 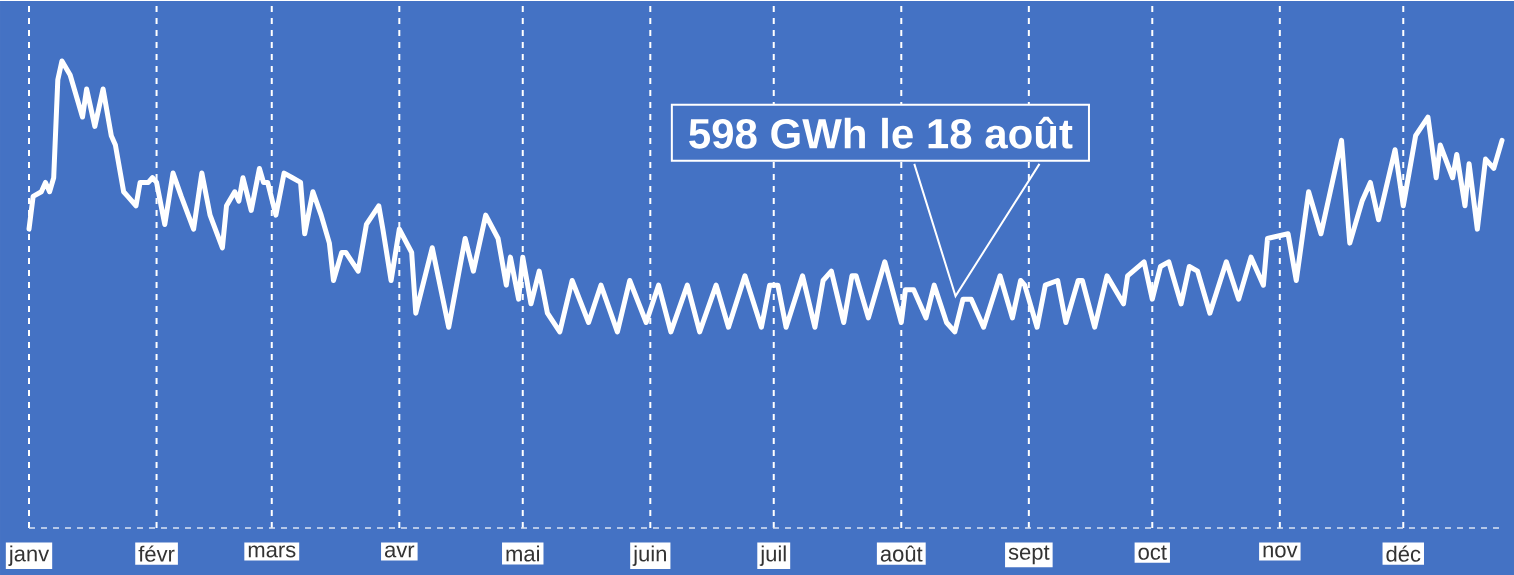 I want to click on x-tick-label: nov, so click(x=1280, y=551).